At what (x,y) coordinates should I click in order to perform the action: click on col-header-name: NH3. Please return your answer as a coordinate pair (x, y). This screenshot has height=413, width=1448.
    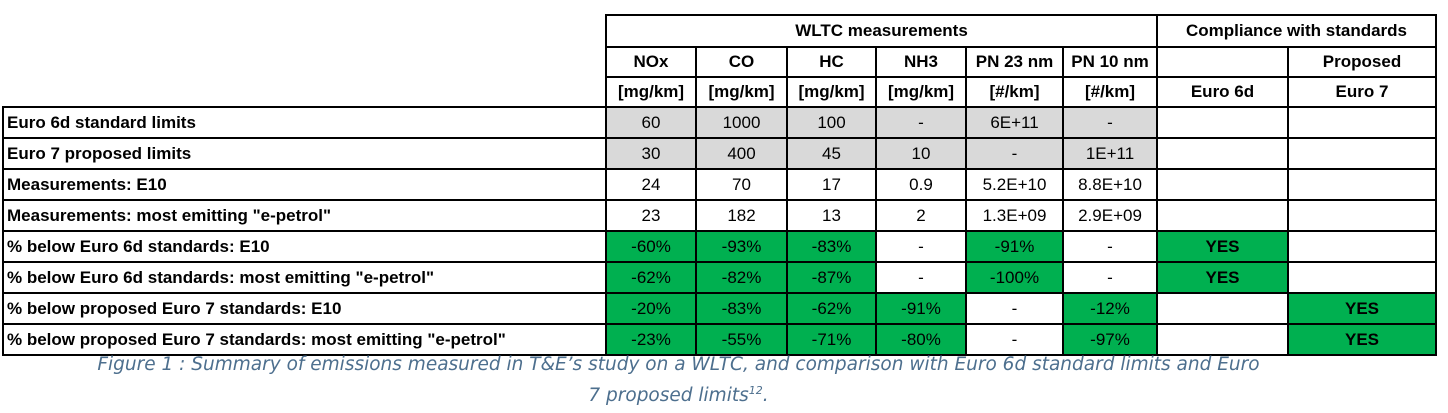
    Looking at the image, I should click on (921, 62).